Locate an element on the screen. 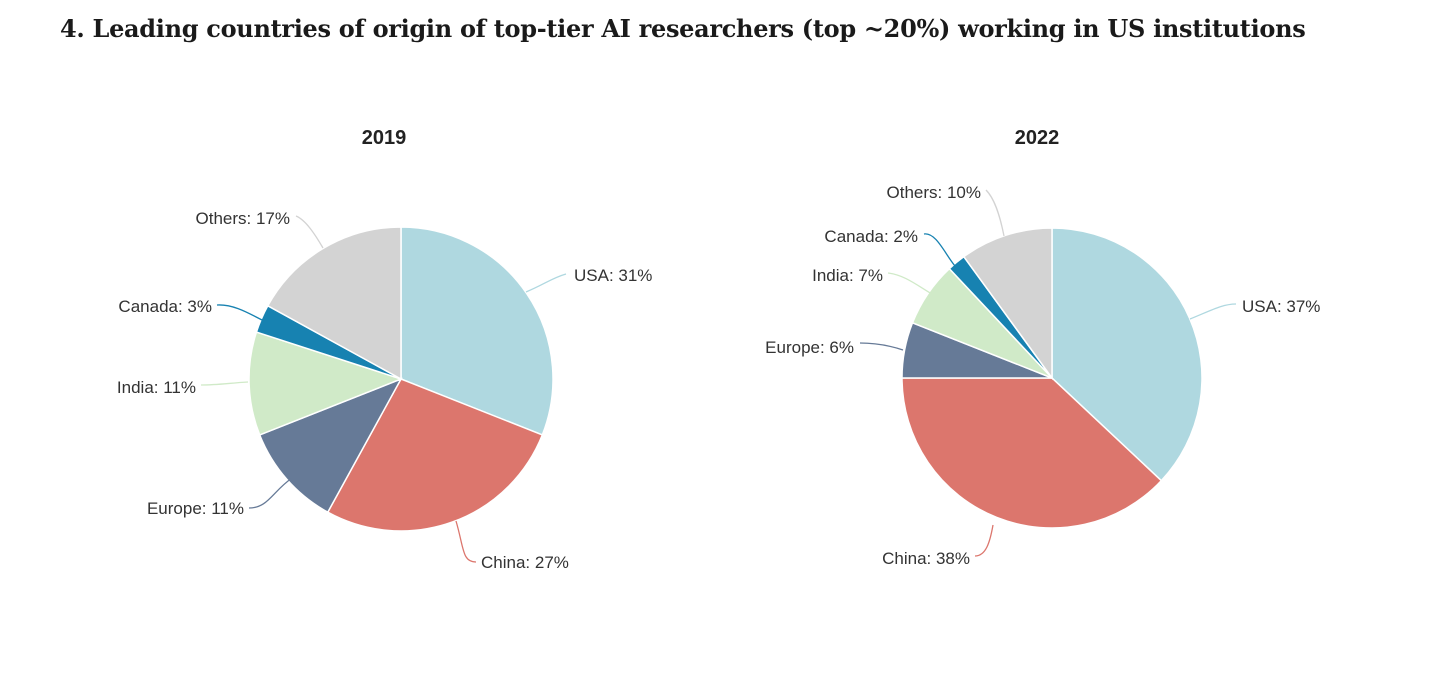 Image resolution: width=1456 pixels, height=675 pixels. pie-slice-india is located at coordinates (326, 383).